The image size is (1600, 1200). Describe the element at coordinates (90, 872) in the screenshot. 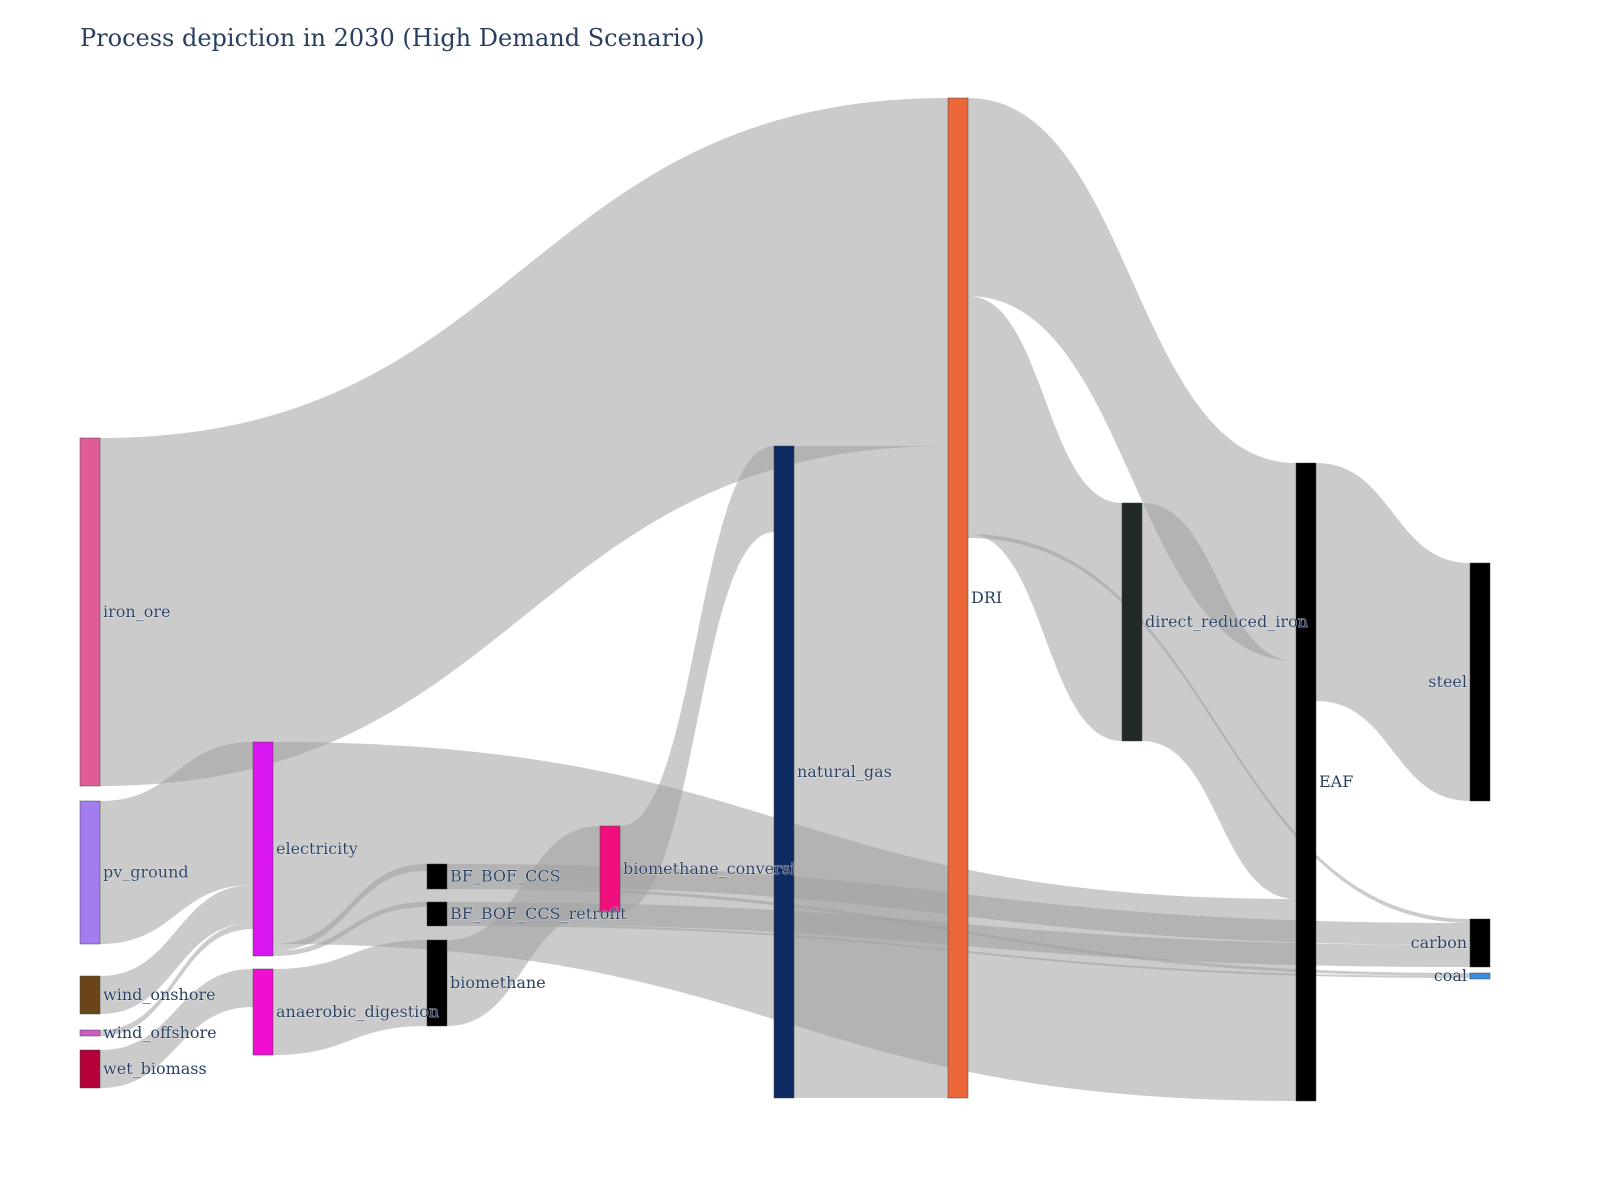

I see `node-pv_ground` at that location.